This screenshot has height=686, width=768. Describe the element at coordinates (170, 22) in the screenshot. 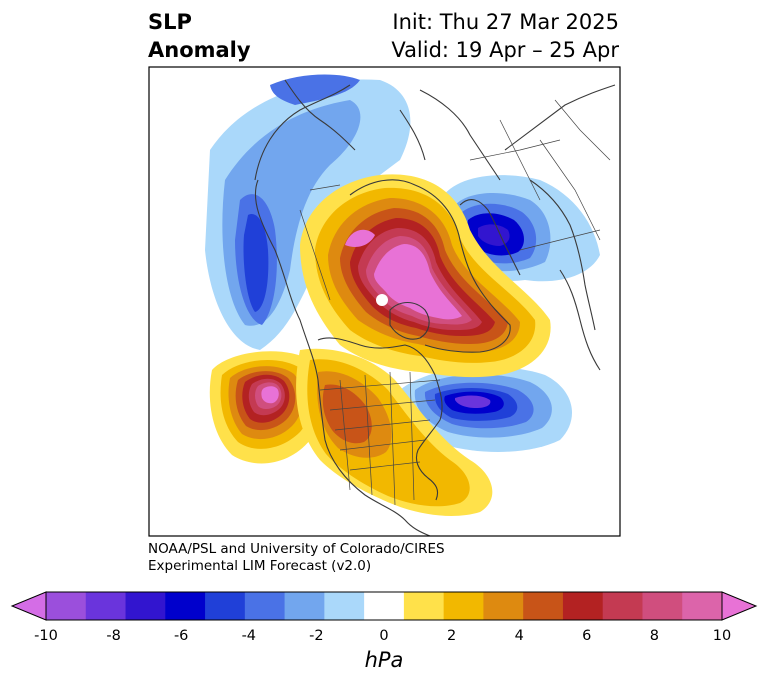

I see `title-line-1: SLP` at that location.